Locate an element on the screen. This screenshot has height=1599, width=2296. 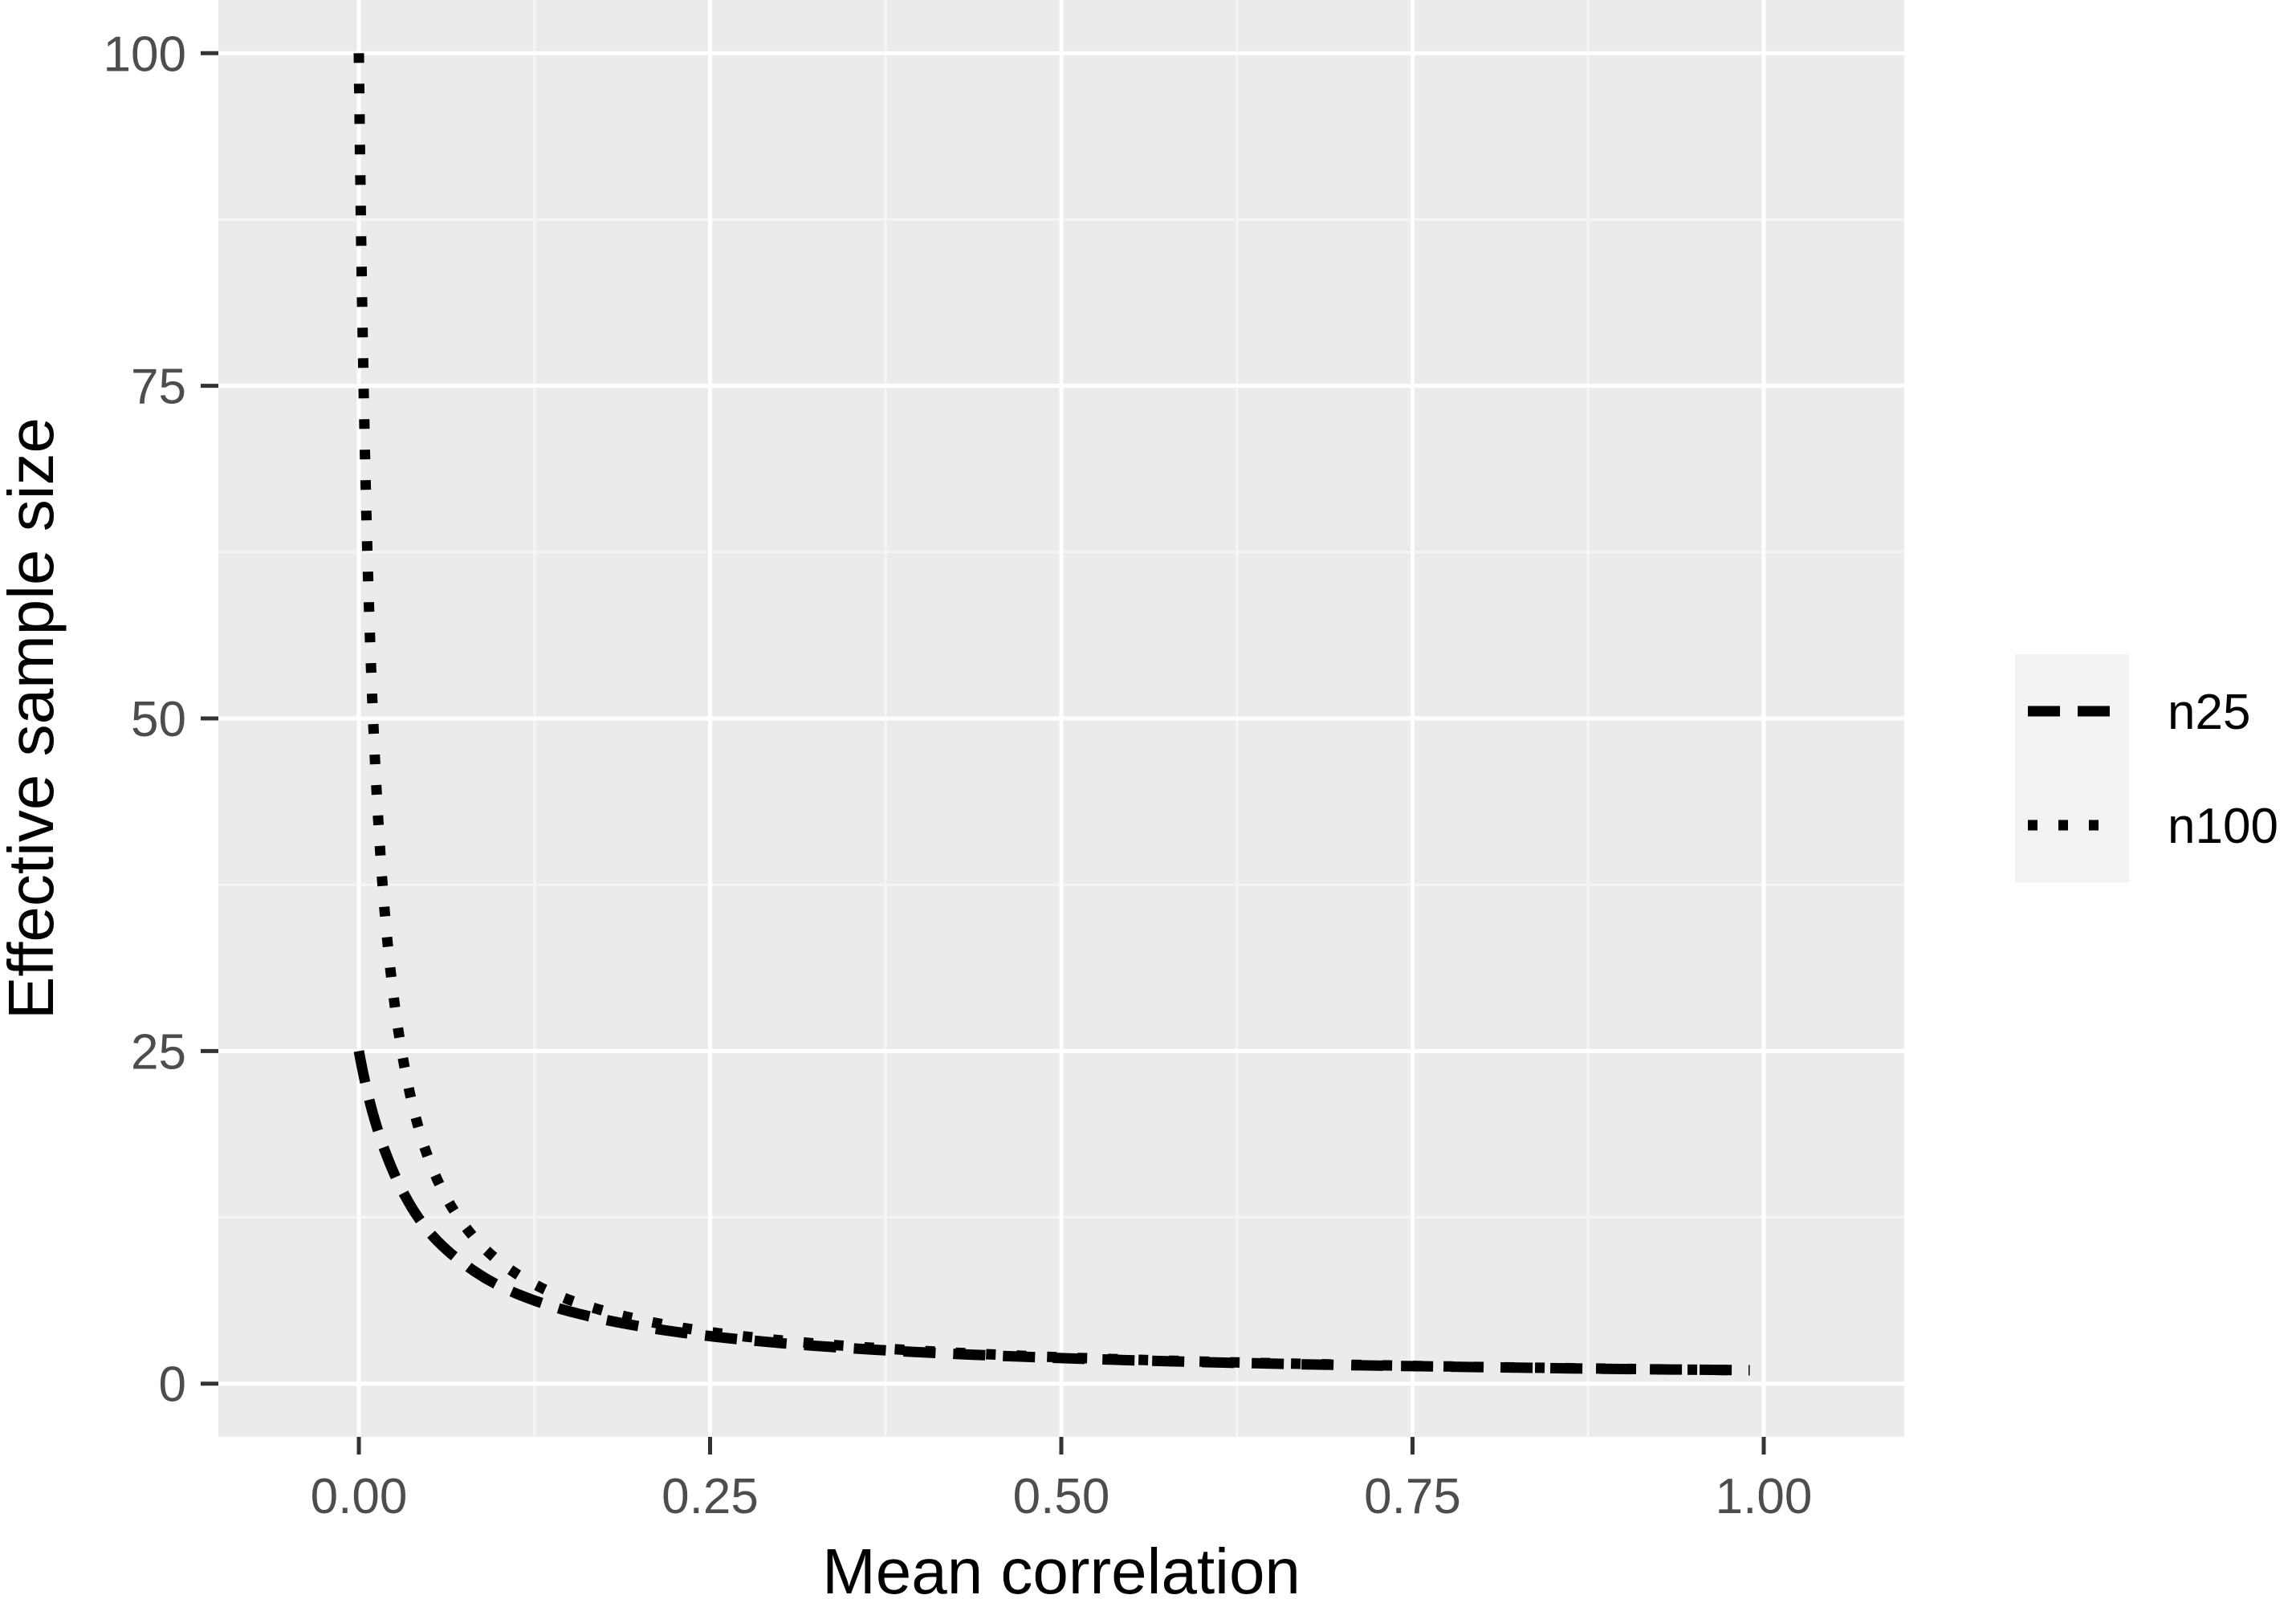
legend-label-n25: n25 is located at coordinates (2209, 712).